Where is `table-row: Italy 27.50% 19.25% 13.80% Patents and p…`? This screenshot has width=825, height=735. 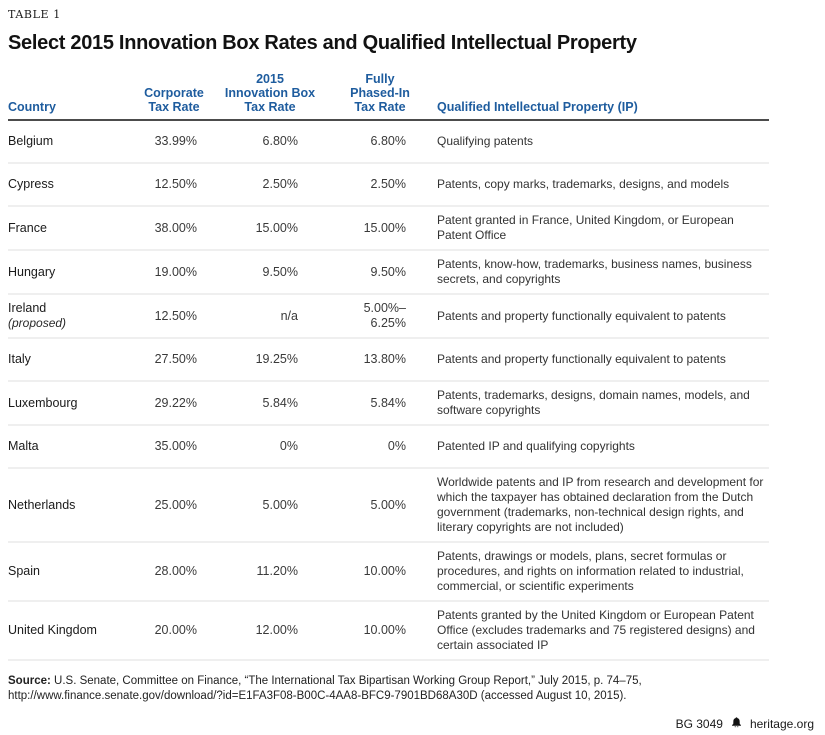
table-row: Italy 27.50% 19.25% 13.80% Patents and p… is located at coordinates (388, 359).